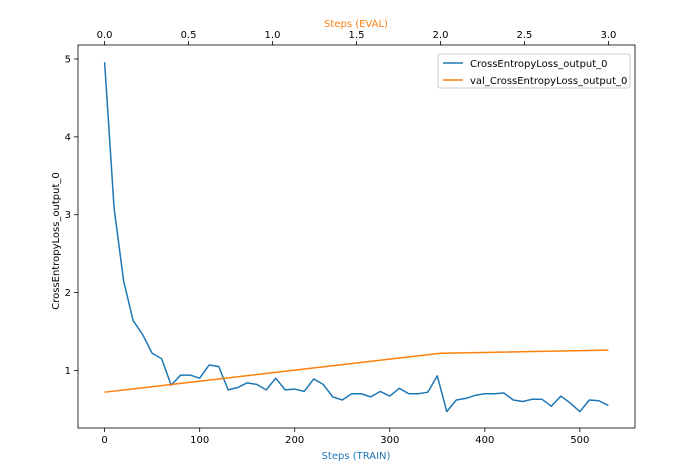 The image size is (689, 472). What do you see at coordinates (68, 371) in the screenshot?
I see `y-tick-label: 1` at bounding box center [68, 371].